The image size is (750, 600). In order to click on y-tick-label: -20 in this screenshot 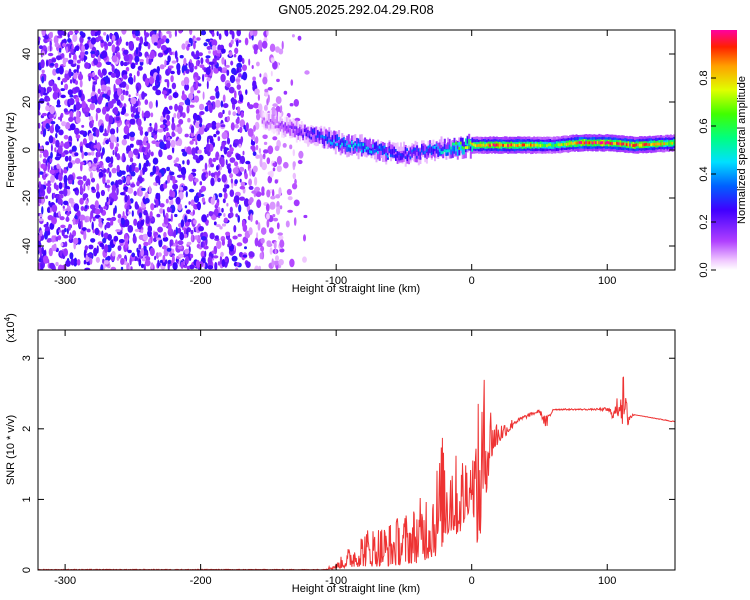, I will do `click(27, 198)`.